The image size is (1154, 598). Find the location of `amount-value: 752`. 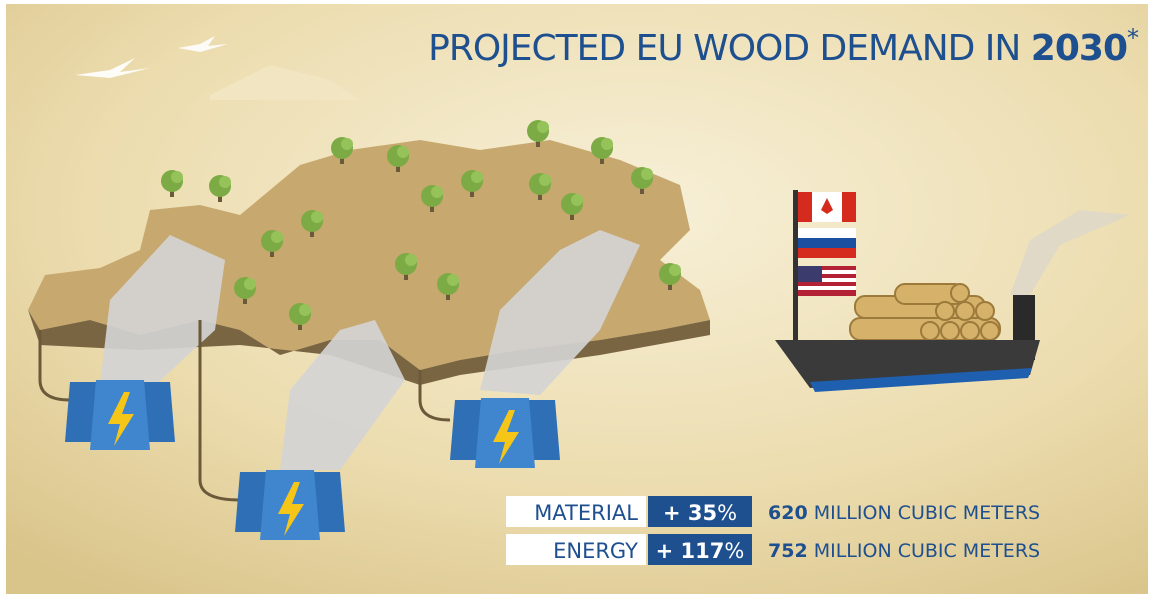

amount-value: 752 is located at coordinates (788, 551).